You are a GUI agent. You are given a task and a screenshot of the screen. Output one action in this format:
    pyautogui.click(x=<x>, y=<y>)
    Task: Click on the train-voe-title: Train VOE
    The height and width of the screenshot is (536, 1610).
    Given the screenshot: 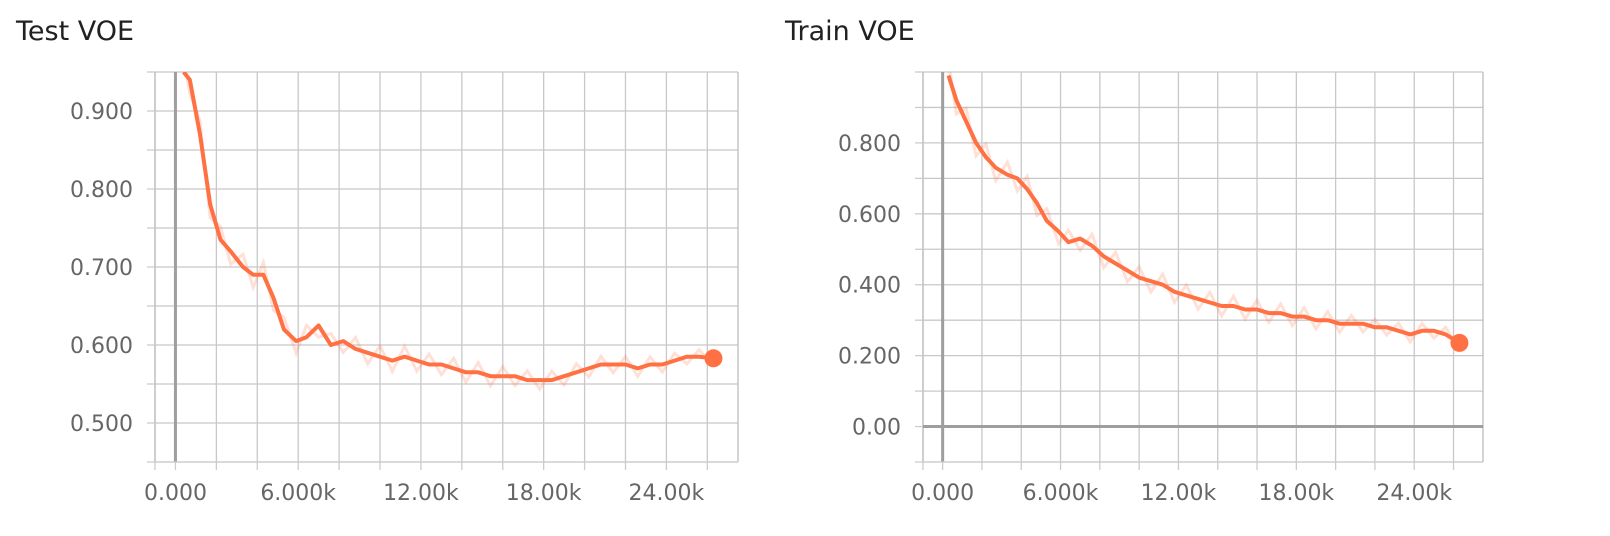 What is the action you would take?
    pyautogui.click(x=850, y=31)
    